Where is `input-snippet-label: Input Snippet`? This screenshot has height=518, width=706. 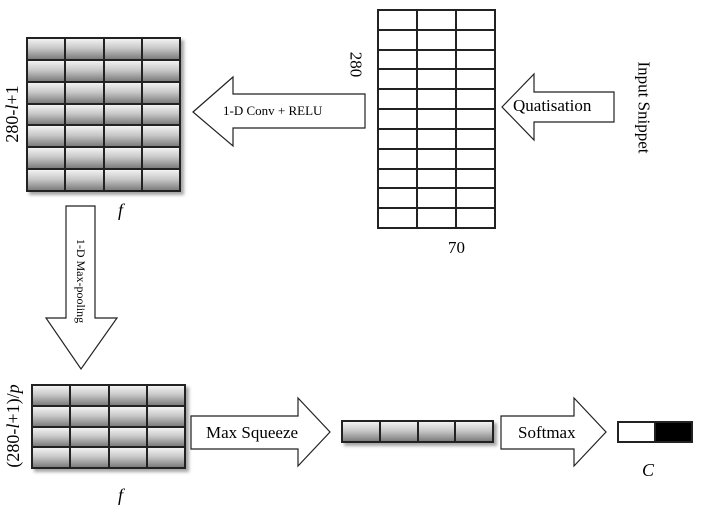
input-snippet-label: Input Snippet is located at coordinates (644, 107).